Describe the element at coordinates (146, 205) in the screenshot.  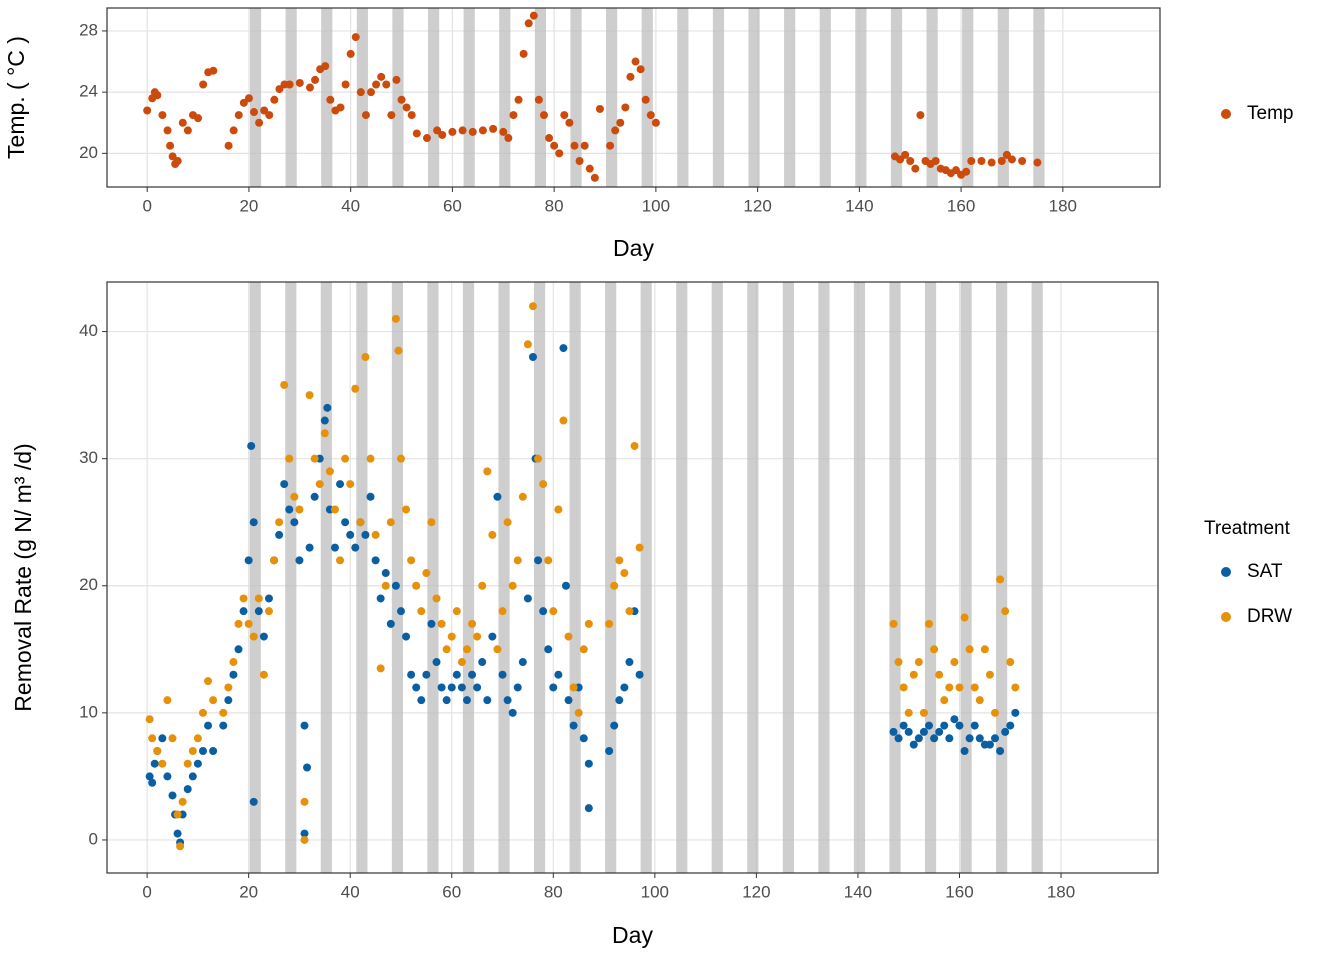
I see `x-tick-label: 0` at that location.